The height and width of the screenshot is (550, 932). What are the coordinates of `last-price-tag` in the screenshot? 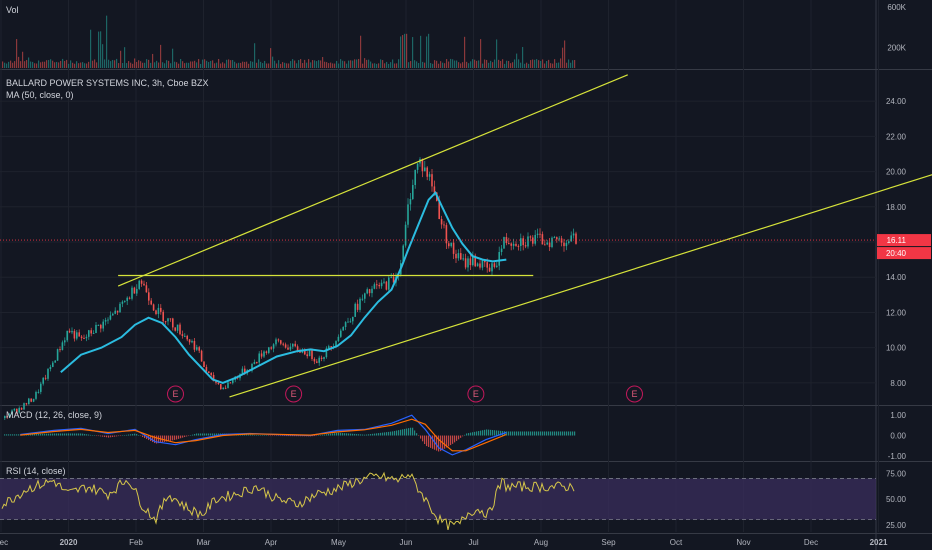 It's located at (904, 240).